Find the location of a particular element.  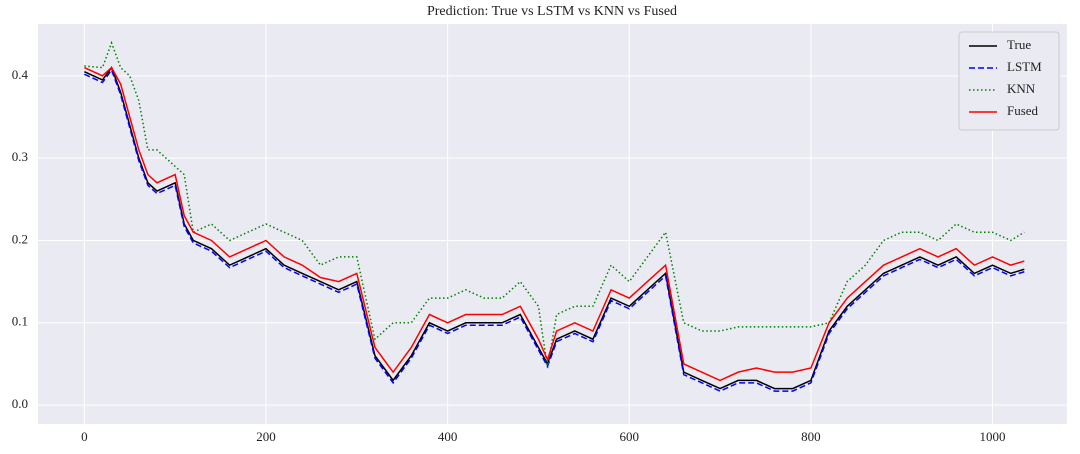

x-tick-label: 1000 is located at coordinates (993, 436).